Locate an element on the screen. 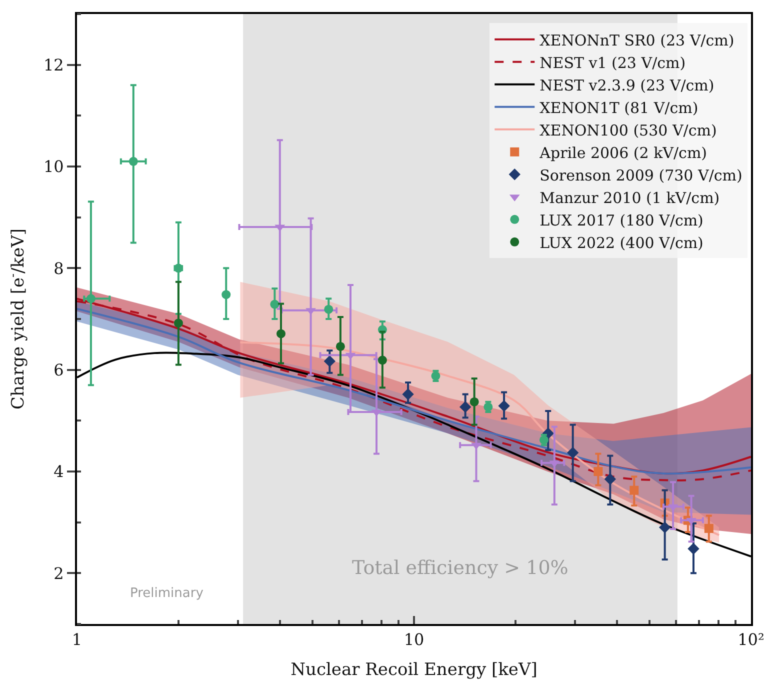 This screenshot has height=688, width=776. x-tick-label: 10 is located at coordinates (414, 640).